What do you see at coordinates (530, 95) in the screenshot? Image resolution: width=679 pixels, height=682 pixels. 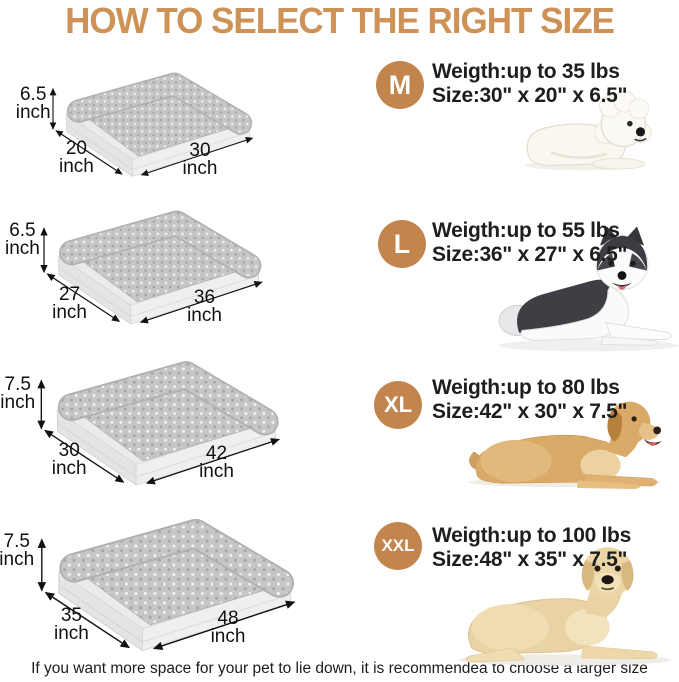 I see `size-line: Size:30" x 20" x 6.5"` at bounding box center [530, 95].